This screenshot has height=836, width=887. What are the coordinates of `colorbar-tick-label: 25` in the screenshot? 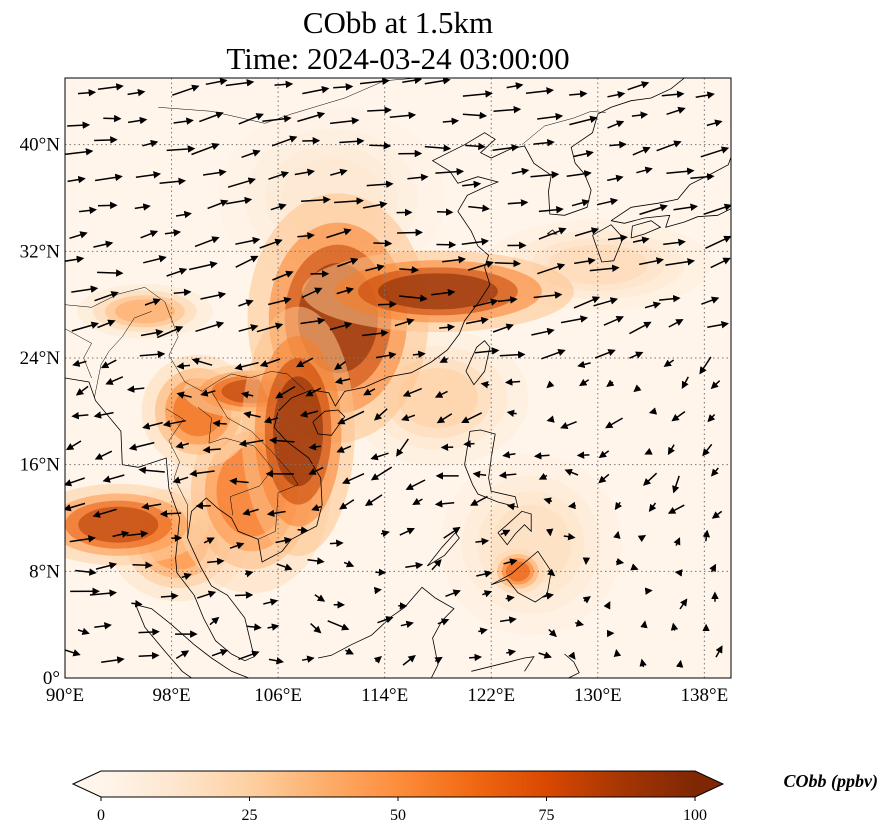 It's located at (250, 815).